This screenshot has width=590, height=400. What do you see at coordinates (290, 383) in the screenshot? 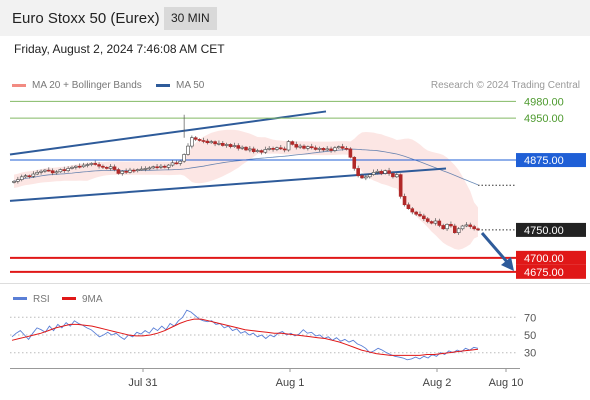
I see `x-tick-label: Aug 1` at bounding box center [290, 383].